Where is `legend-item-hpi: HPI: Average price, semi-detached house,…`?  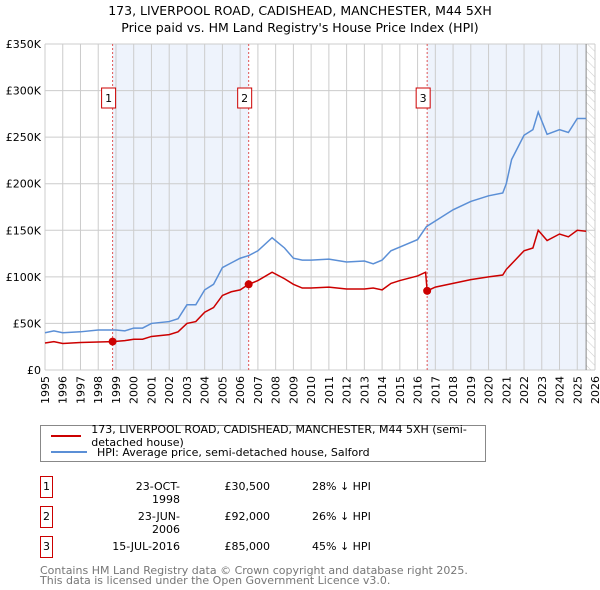 legend-item-hpi: HPI: Average price, semi-detached house,… is located at coordinates (210, 452).